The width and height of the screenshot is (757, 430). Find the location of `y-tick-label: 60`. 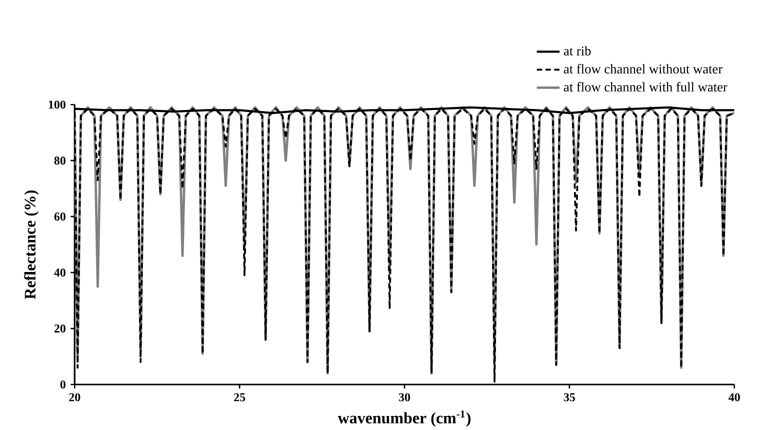

y-tick-label: 60 is located at coordinates (60, 216).